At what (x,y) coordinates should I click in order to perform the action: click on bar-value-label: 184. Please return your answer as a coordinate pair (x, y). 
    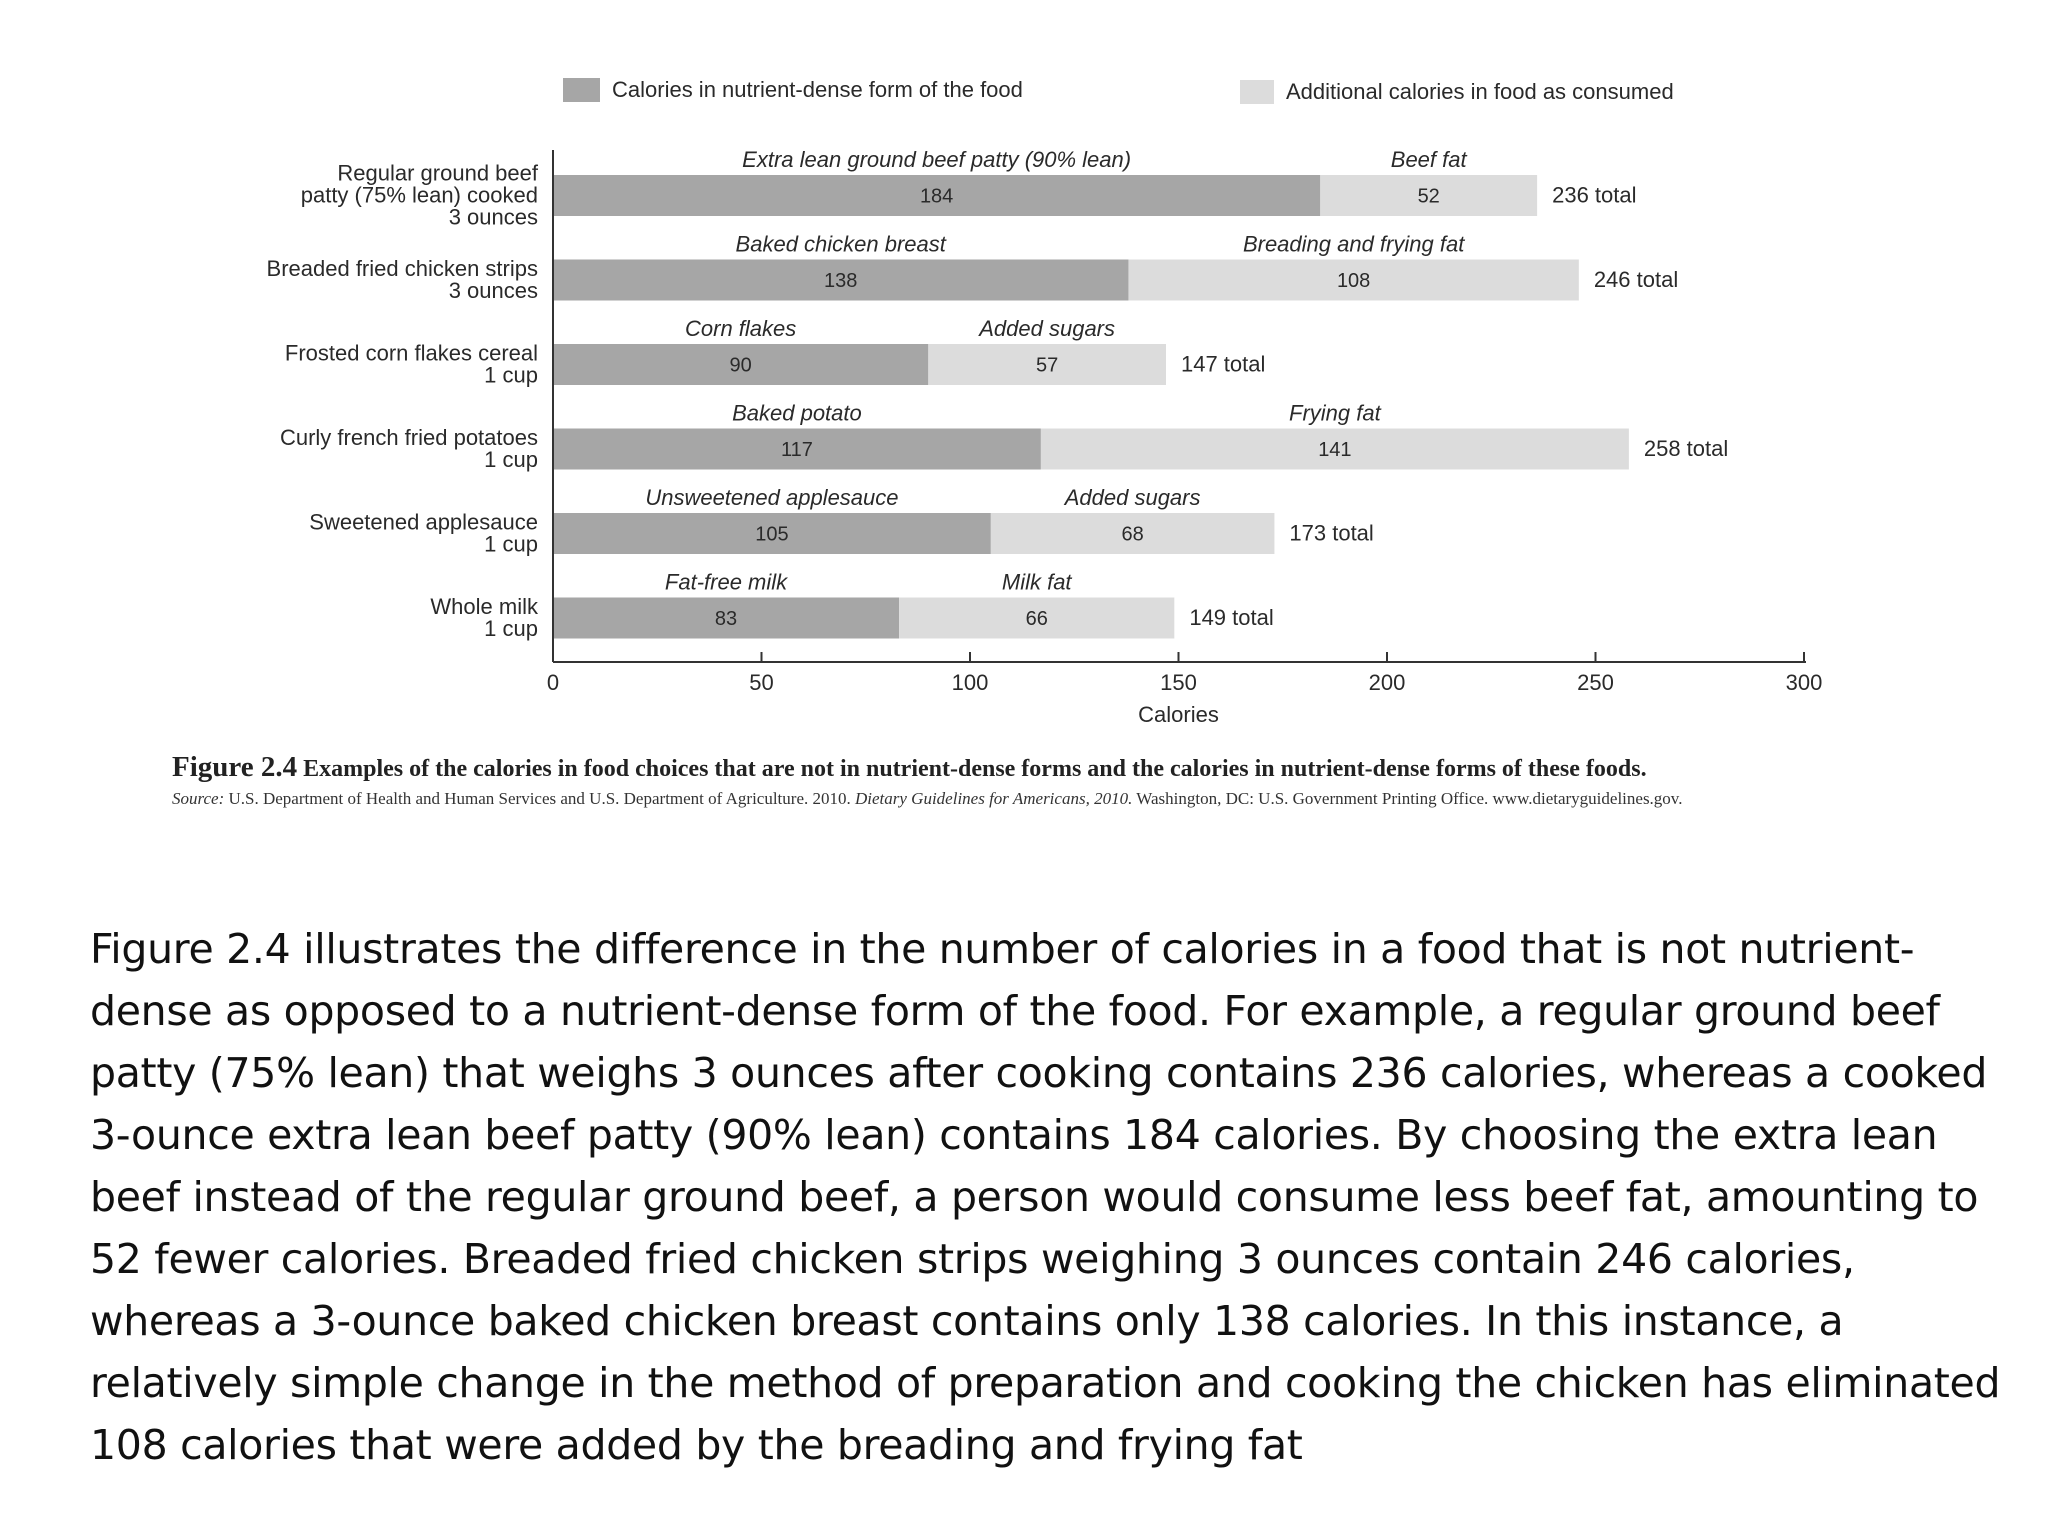
    Looking at the image, I should click on (936, 197).